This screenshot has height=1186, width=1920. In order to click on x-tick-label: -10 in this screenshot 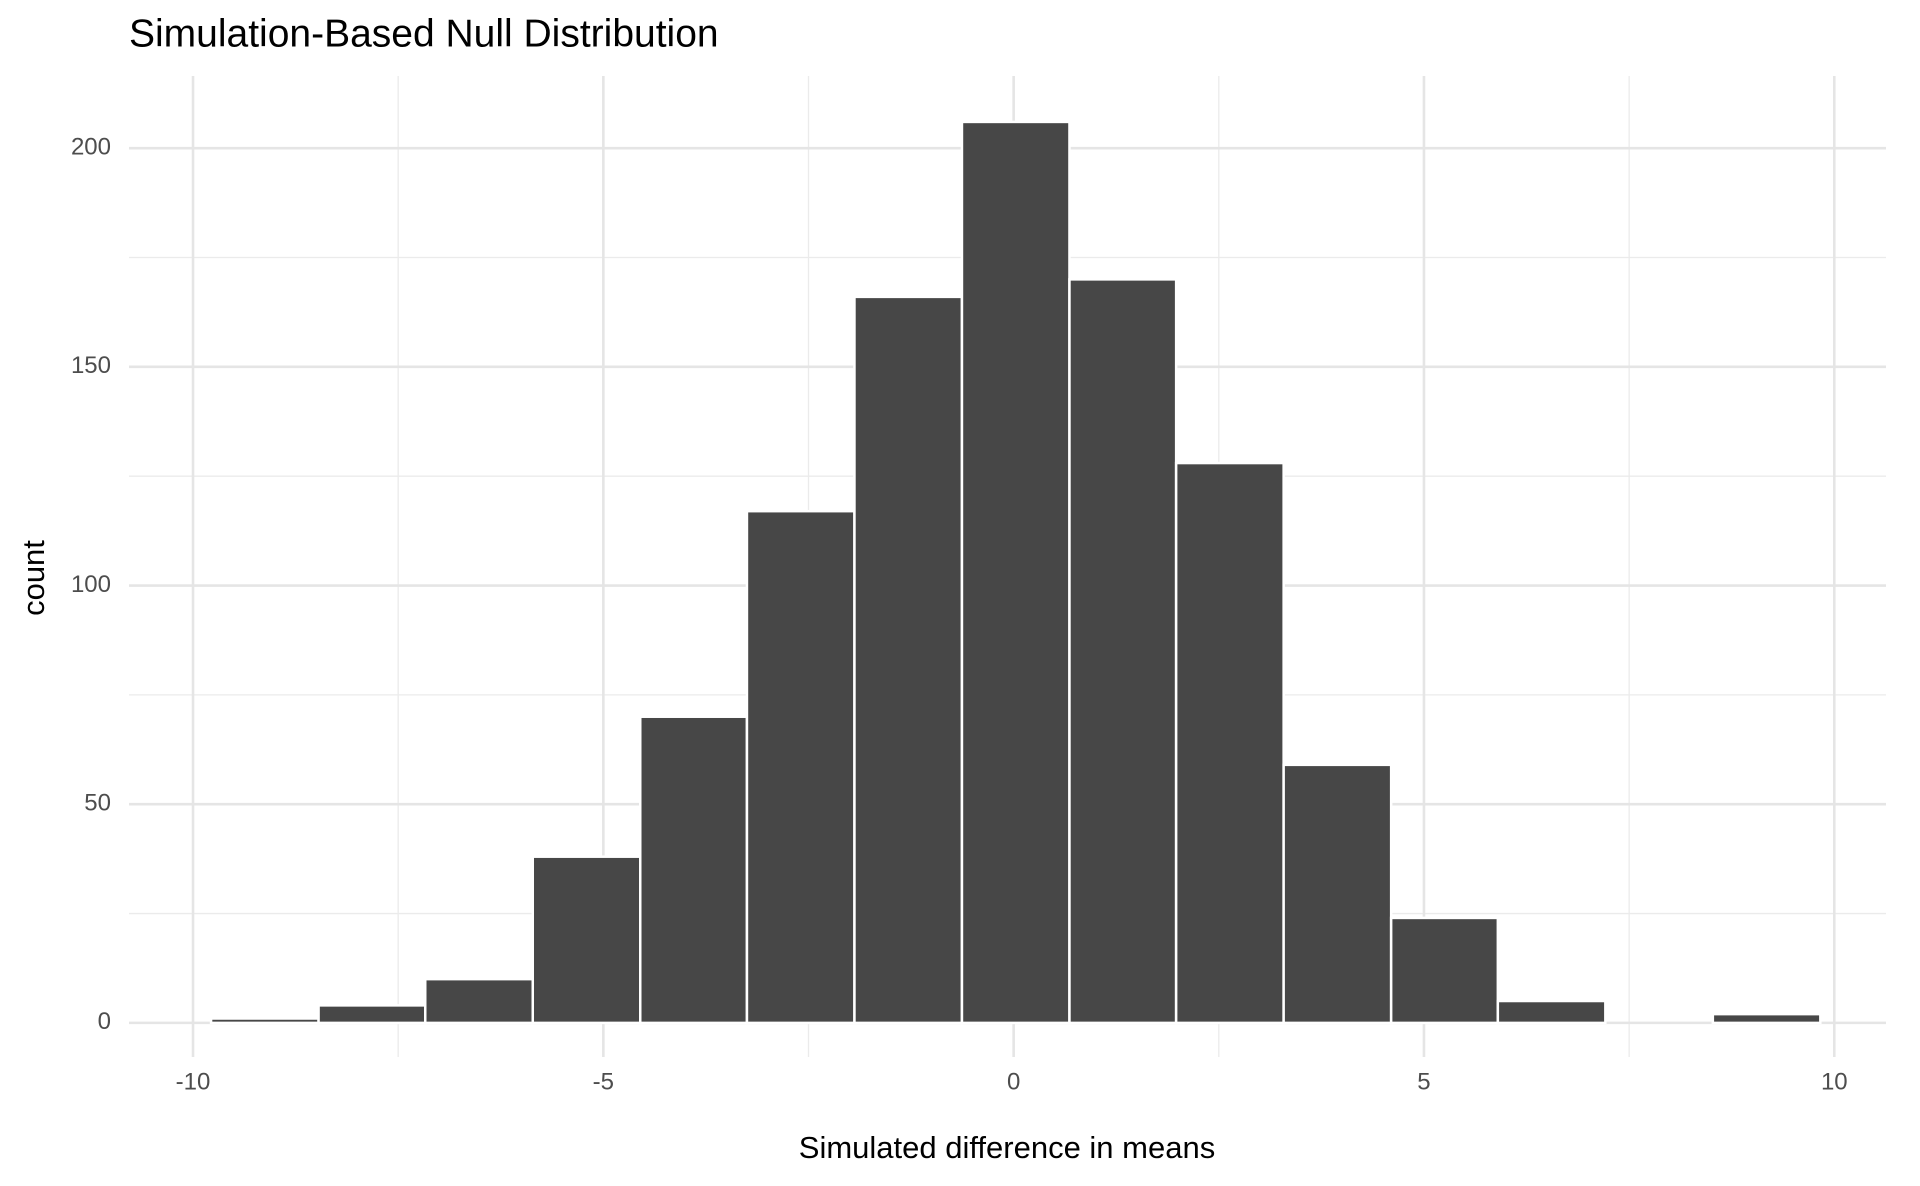, I will do `click(193, 1081)`.